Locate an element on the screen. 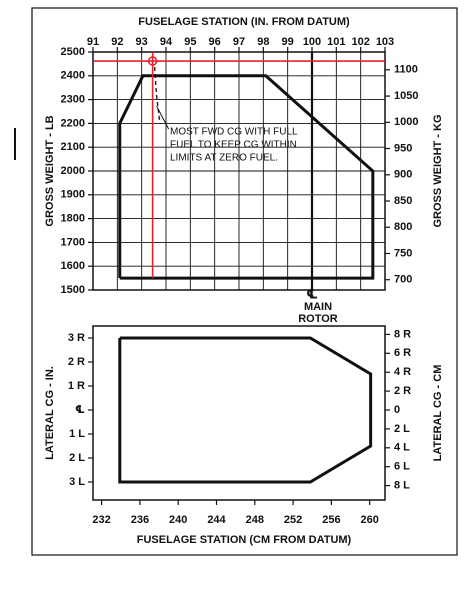  y2-tick-label: 2 R is located at coordinates (402, 391).